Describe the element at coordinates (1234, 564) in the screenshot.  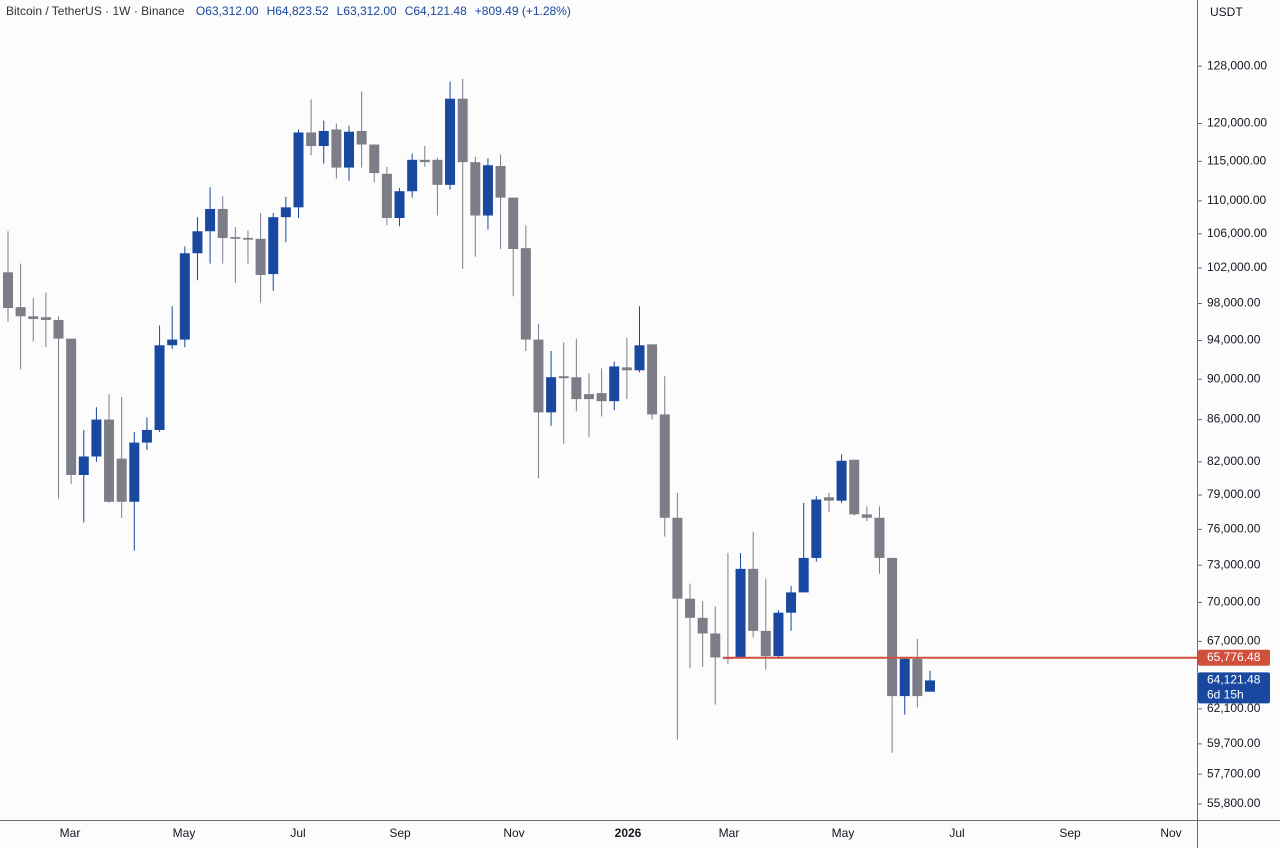
I see `y-tick-label: 73,000.00` at that location.